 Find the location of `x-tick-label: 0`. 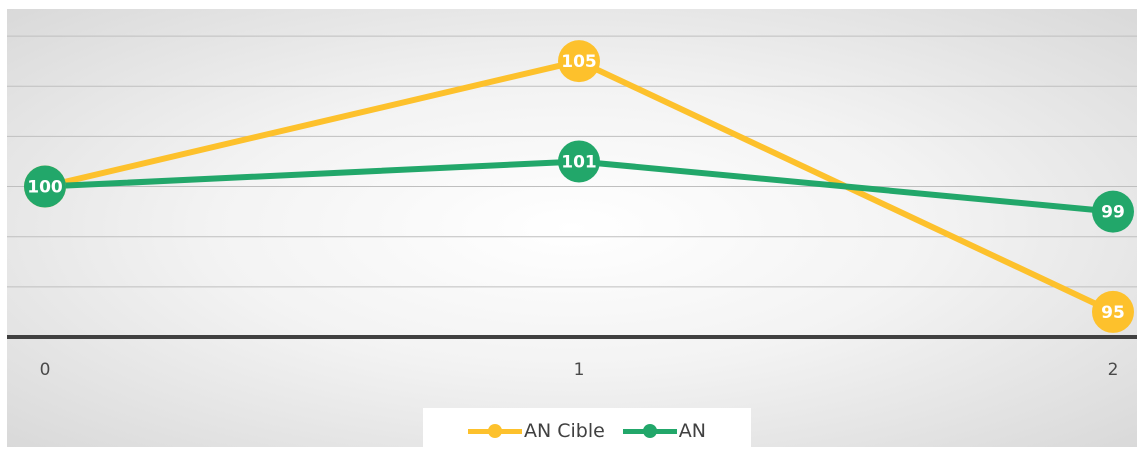

x-tick-label: 0 is located at coordinates (45, 370).